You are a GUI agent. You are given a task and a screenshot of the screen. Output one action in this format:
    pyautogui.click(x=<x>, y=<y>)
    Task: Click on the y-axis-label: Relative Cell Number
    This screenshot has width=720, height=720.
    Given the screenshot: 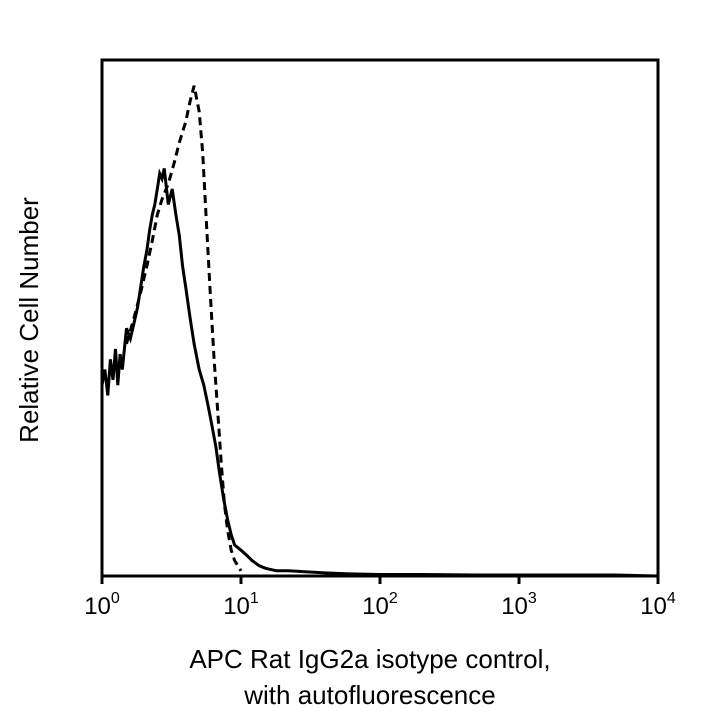 What is the action you would take?
    pyautogui.click(x=29, y=320)
    